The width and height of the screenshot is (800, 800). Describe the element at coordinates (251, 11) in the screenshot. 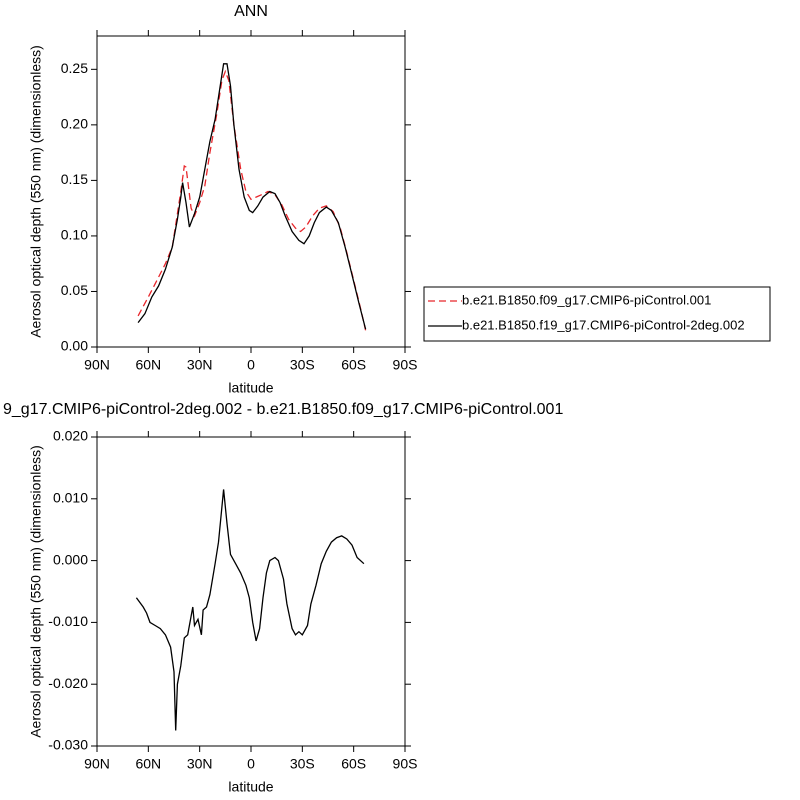

I see `chart-title: ANN` at that location.